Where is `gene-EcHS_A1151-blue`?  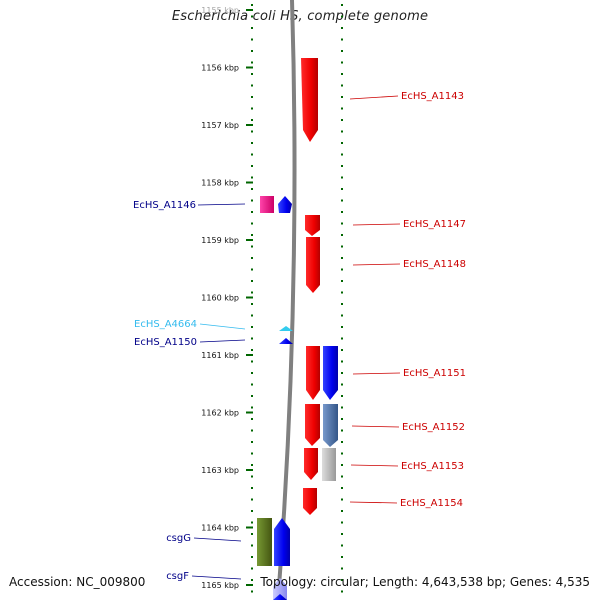 gene-EcHS_A1151-blue is located at coordinates (330, 373).